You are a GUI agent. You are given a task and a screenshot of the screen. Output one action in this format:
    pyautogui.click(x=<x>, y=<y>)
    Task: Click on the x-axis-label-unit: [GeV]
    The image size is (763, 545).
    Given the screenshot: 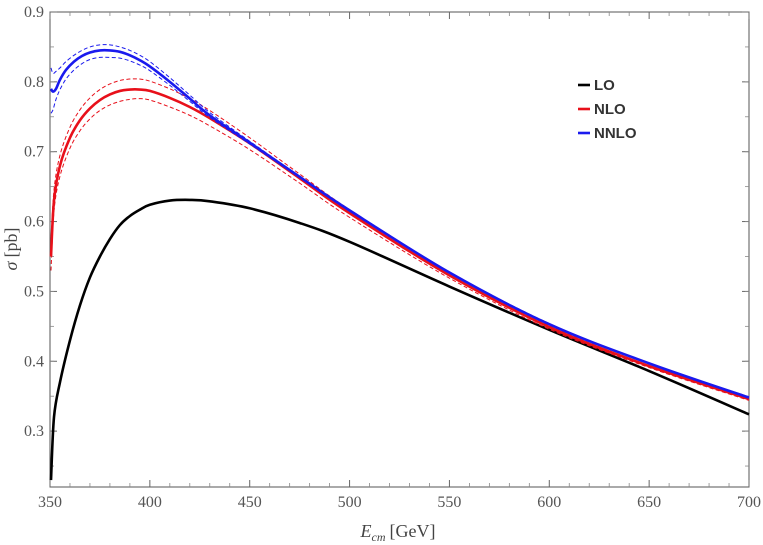 What is the action you would take?
    pyautogui.click(x=413, y=531)
    